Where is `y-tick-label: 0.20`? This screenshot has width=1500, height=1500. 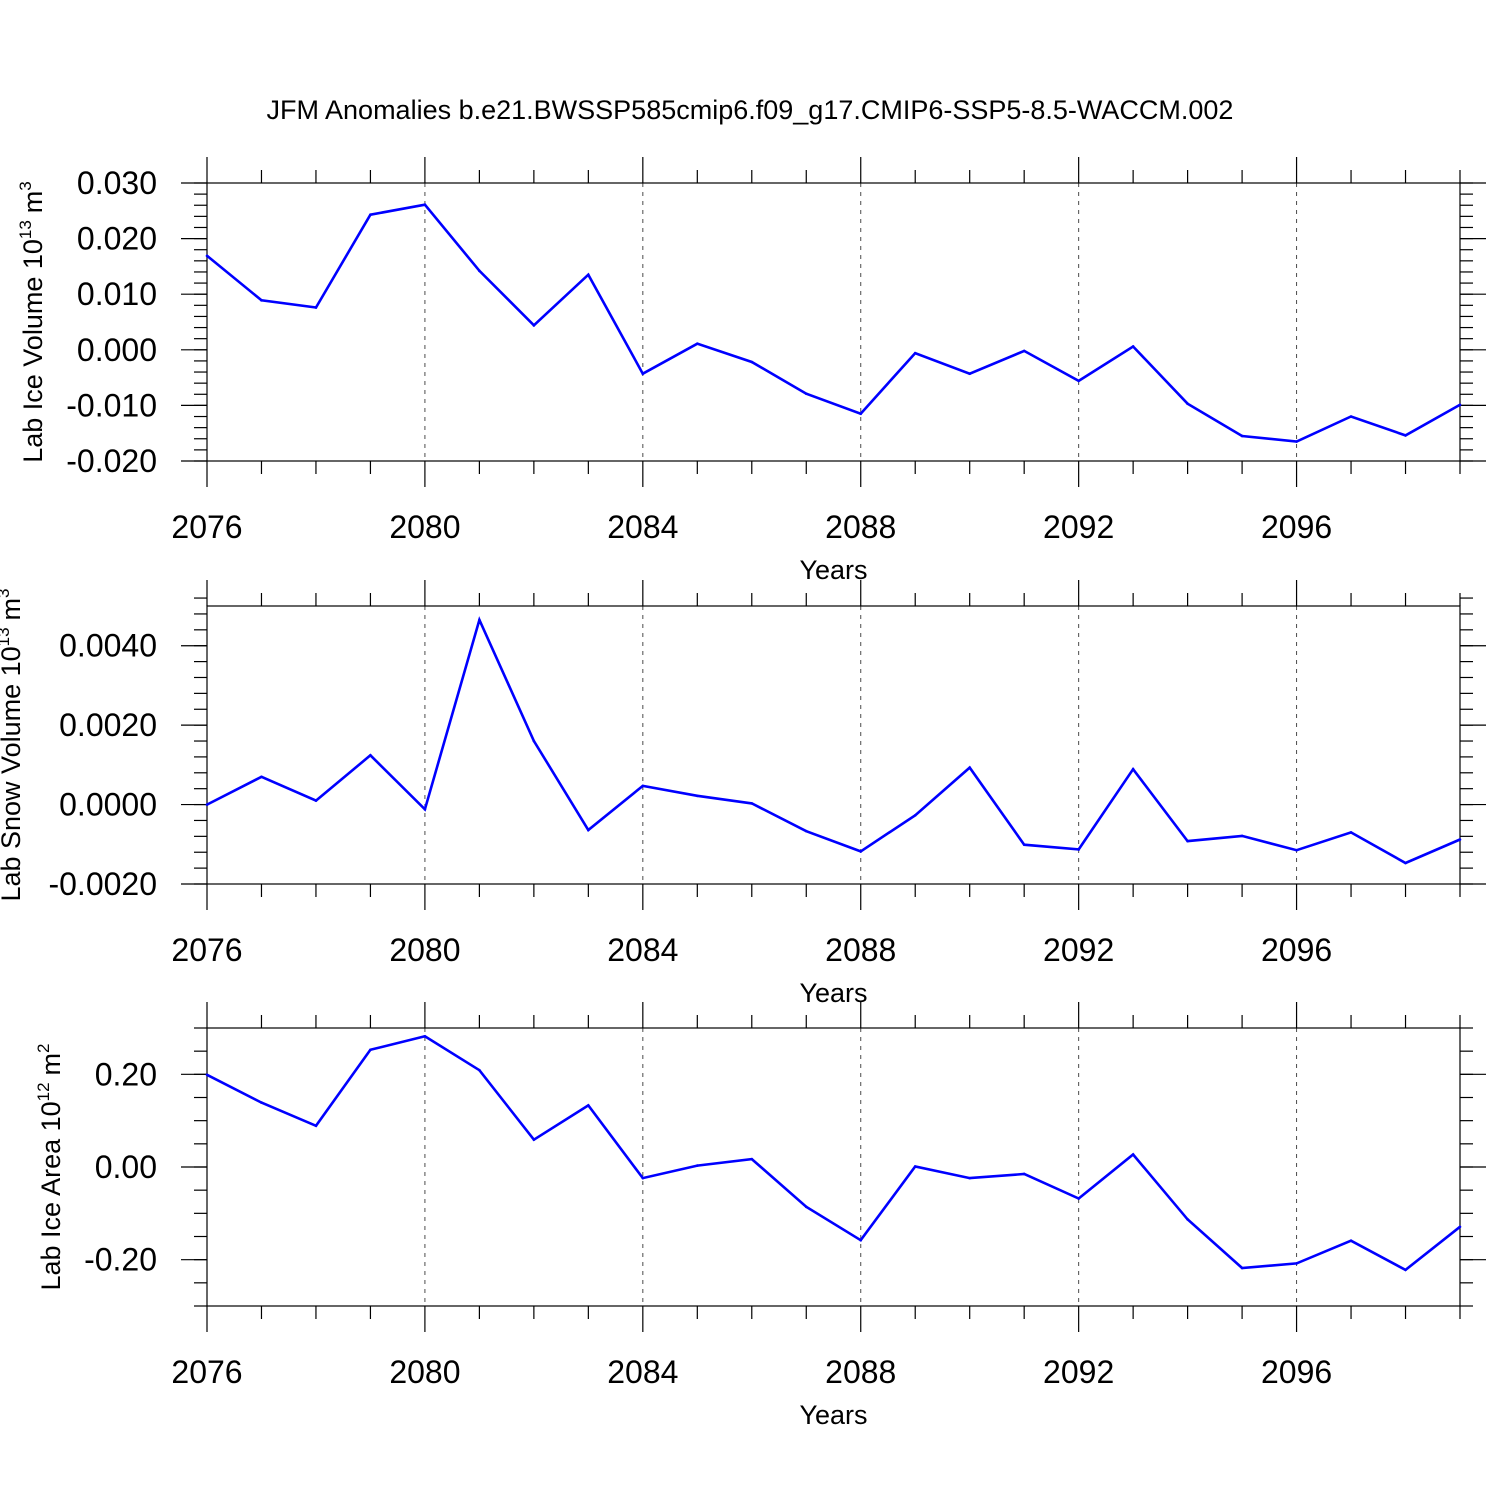
y-tick-label: 0.20 is located at coordinates (126, 1074).